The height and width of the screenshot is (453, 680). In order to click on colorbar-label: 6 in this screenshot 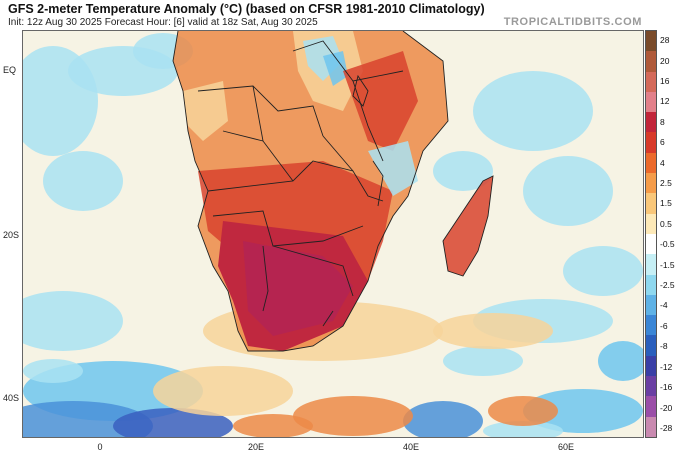, I will do `click(662, 142)`.